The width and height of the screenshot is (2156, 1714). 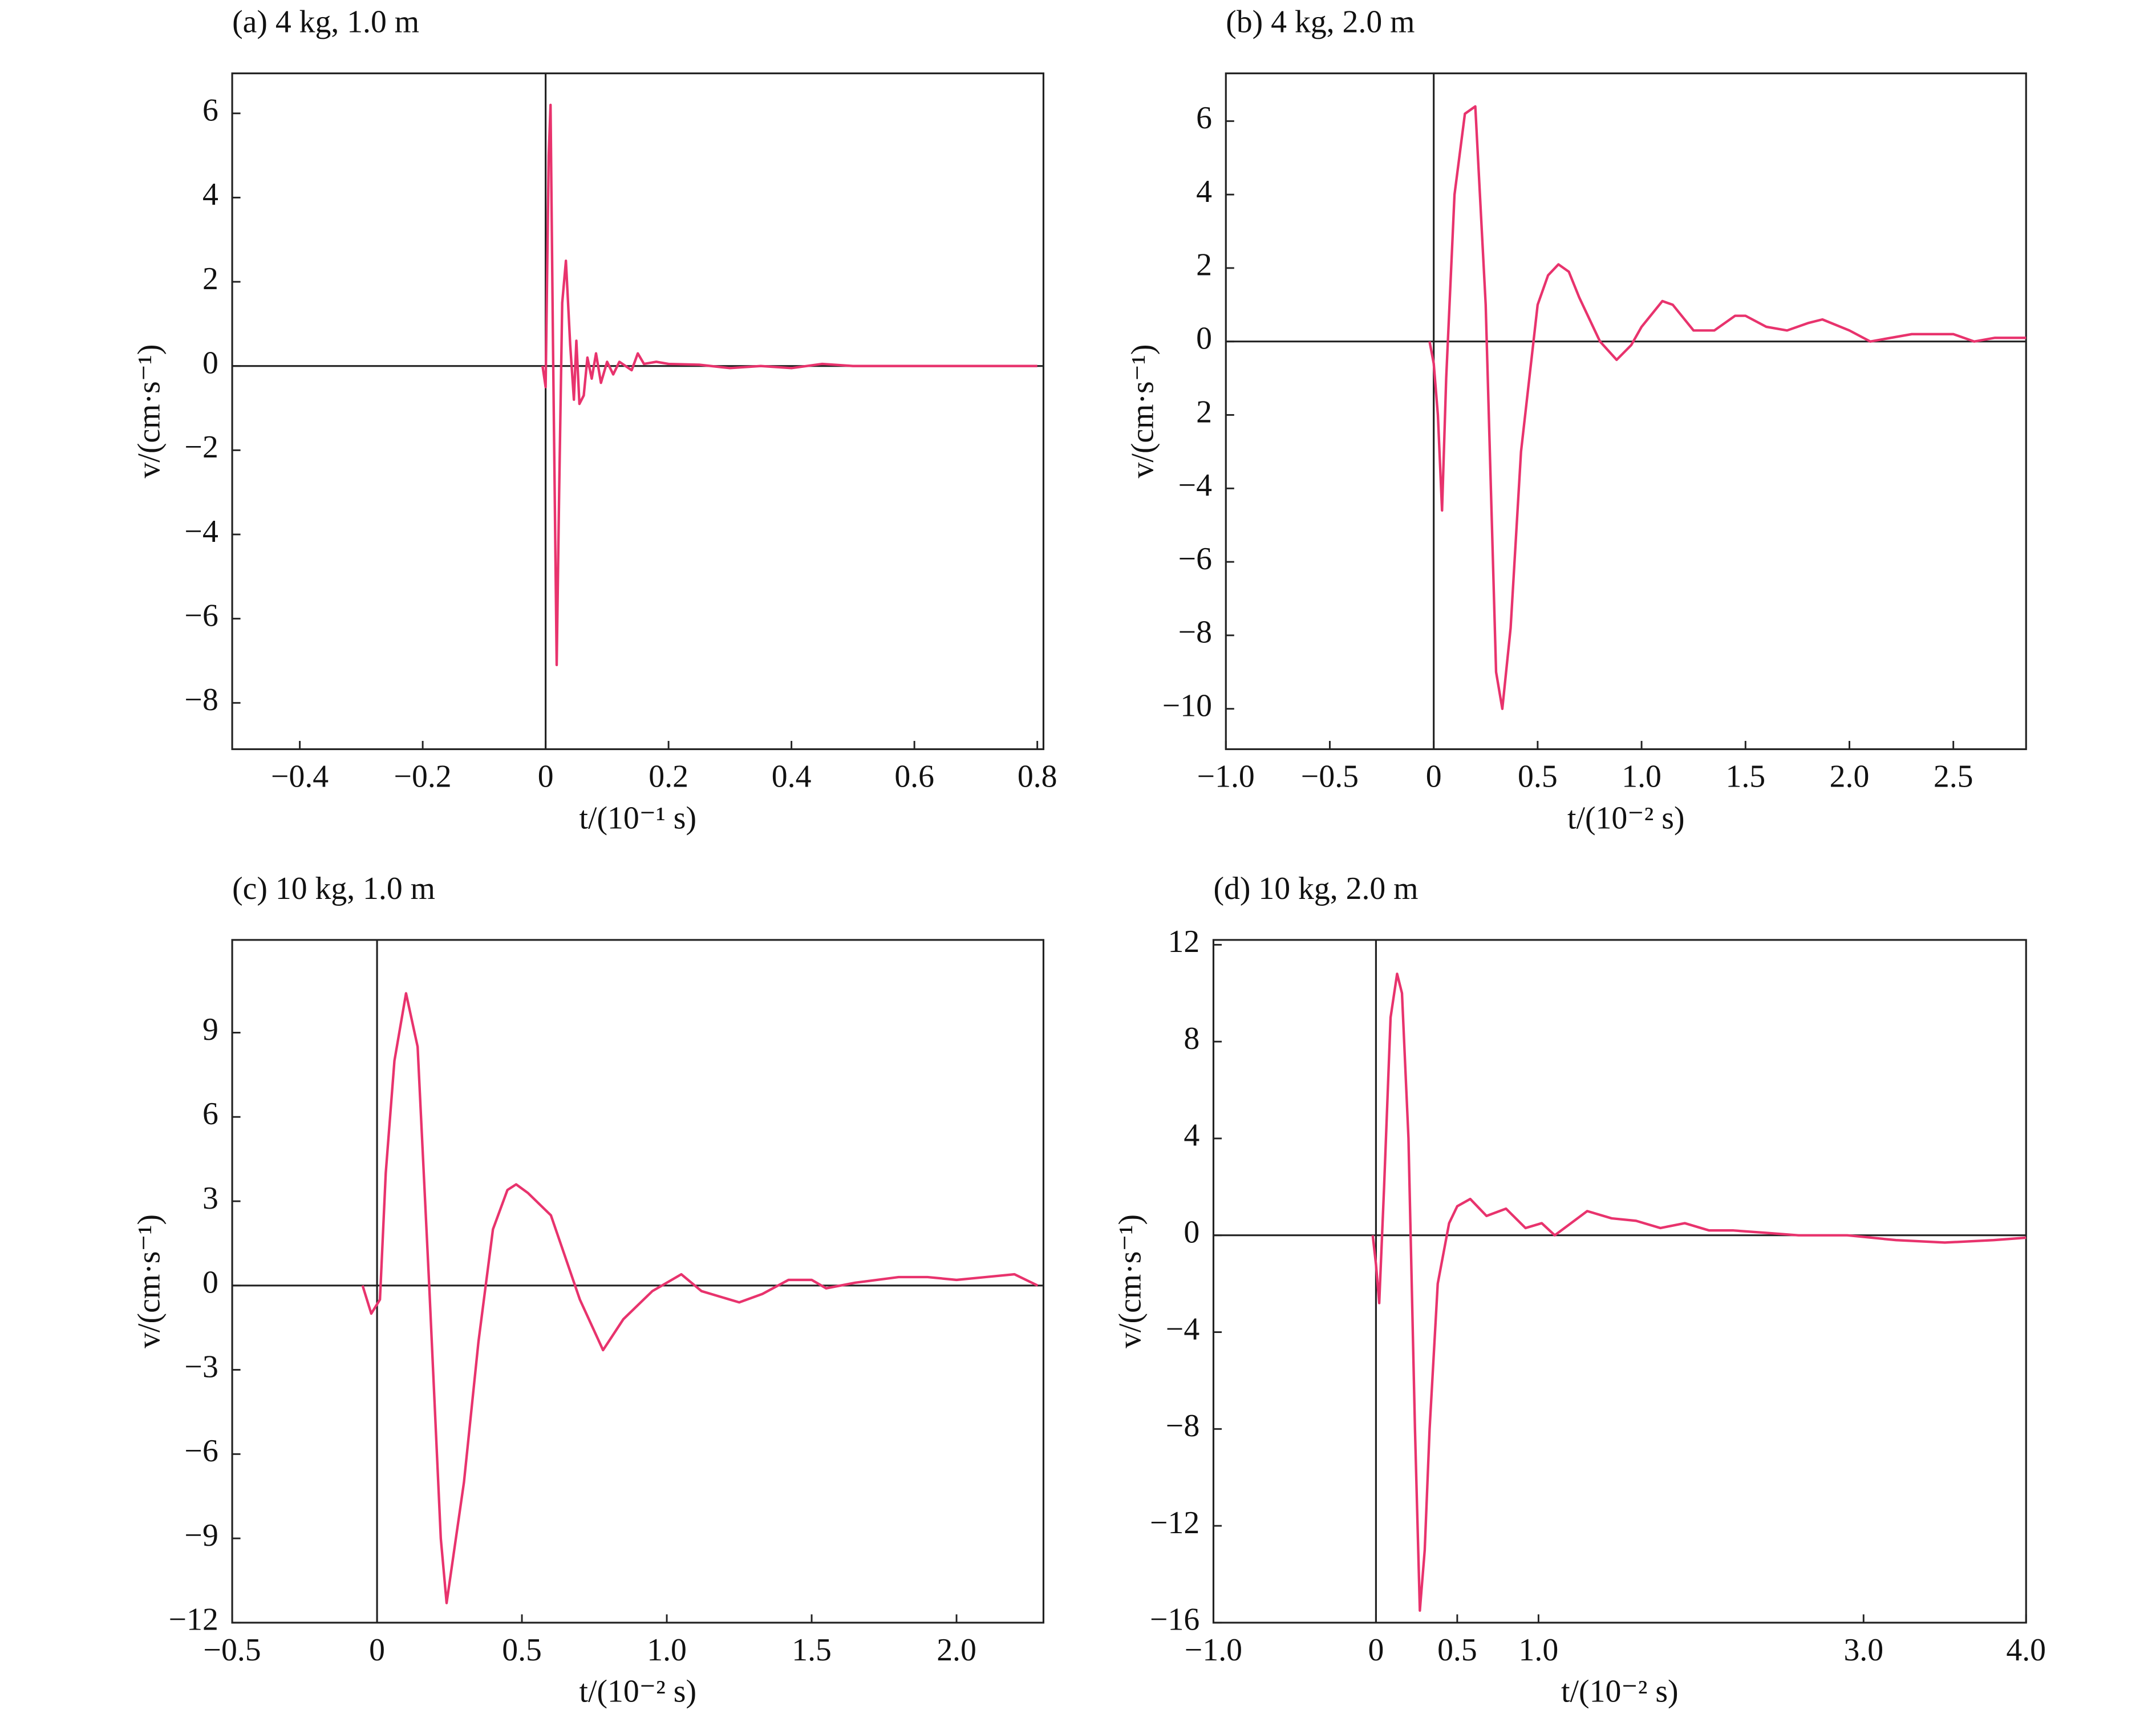 What do you see at coordinates (1863, 1650) in the screenshot?
I see `x-tick-label: 3.0` at bounding box center [1863, 1650].